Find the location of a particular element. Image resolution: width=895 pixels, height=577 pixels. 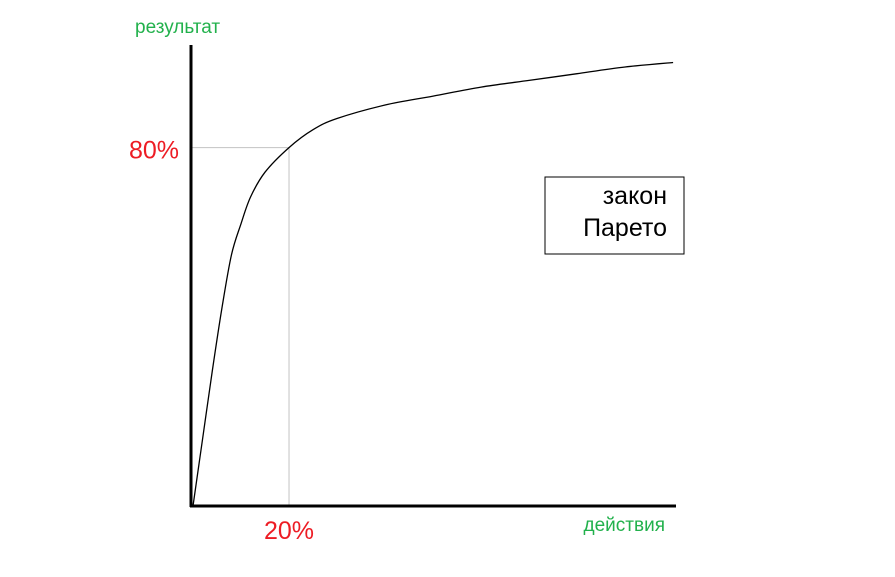

label-box-line-1: закон is located at coordinates (635, 196).